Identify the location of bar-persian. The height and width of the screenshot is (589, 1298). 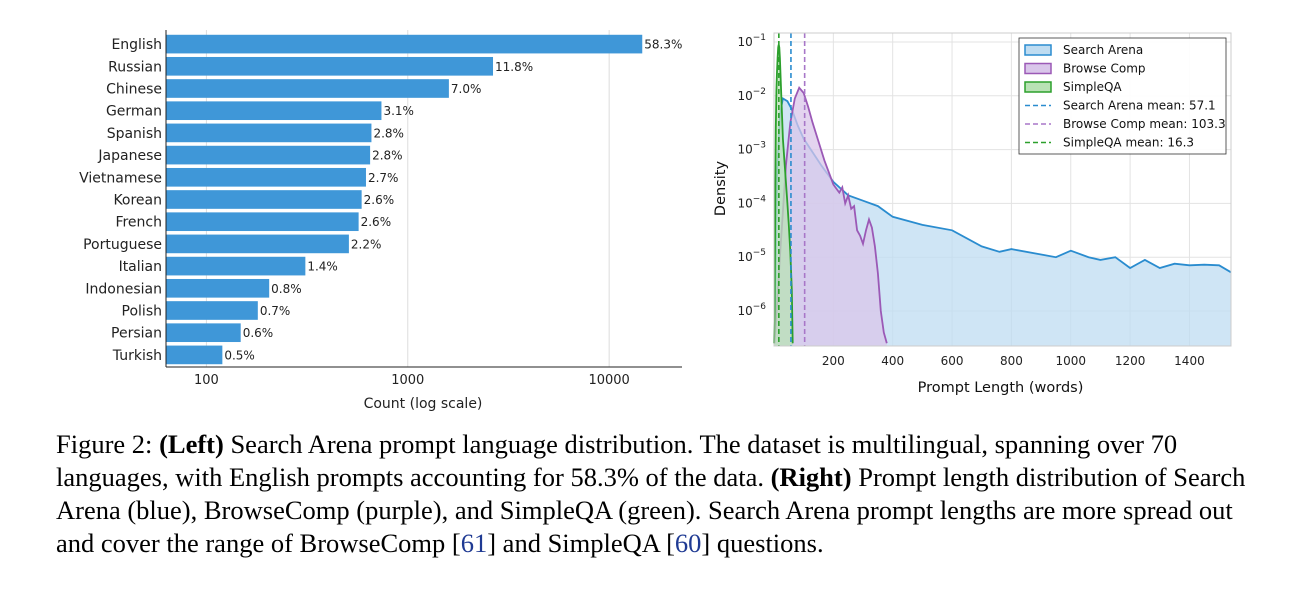
(203, 333).